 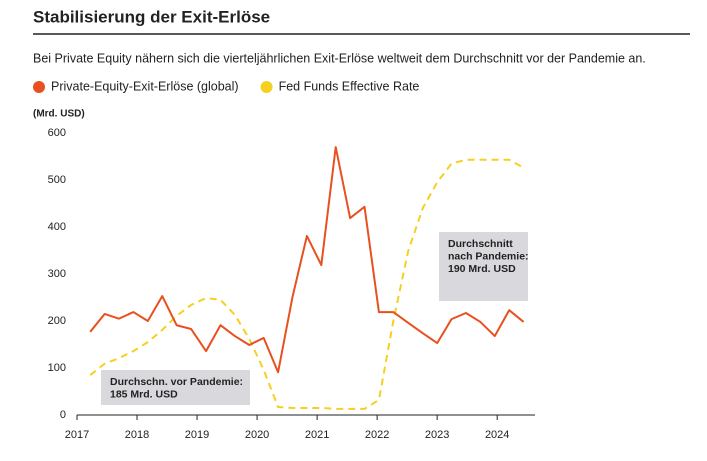 What do you see at coordinates (57, 227) in the screenshot?
I see `y-tick-label: 400` at bounding box center [57, 227].